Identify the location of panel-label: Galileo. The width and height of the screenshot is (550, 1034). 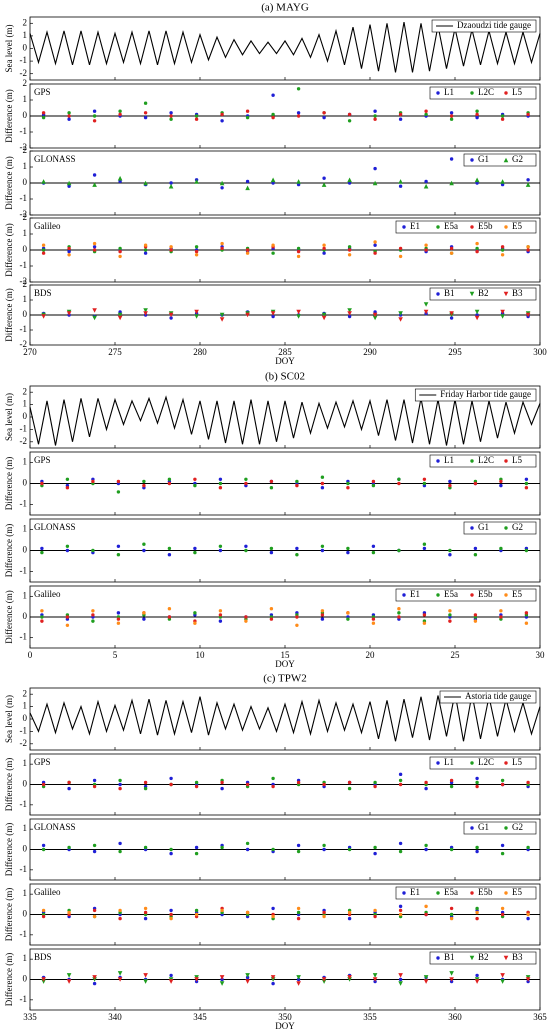
(47, 594).